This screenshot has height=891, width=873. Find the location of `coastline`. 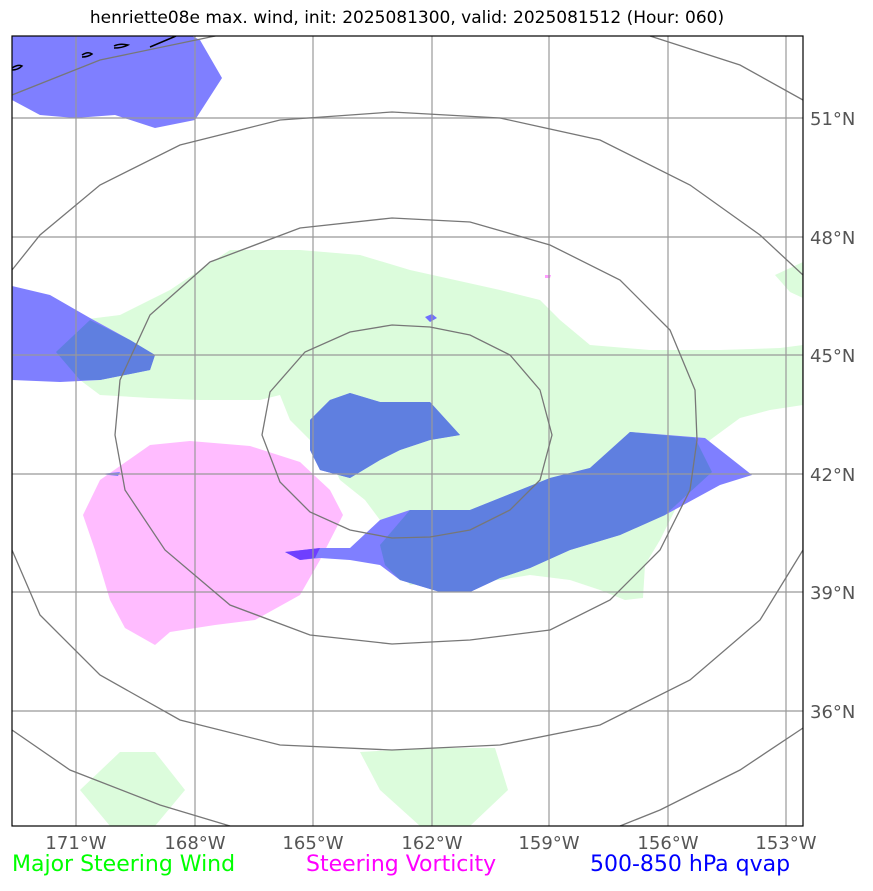

coastline is located at coordinates (94, 53).